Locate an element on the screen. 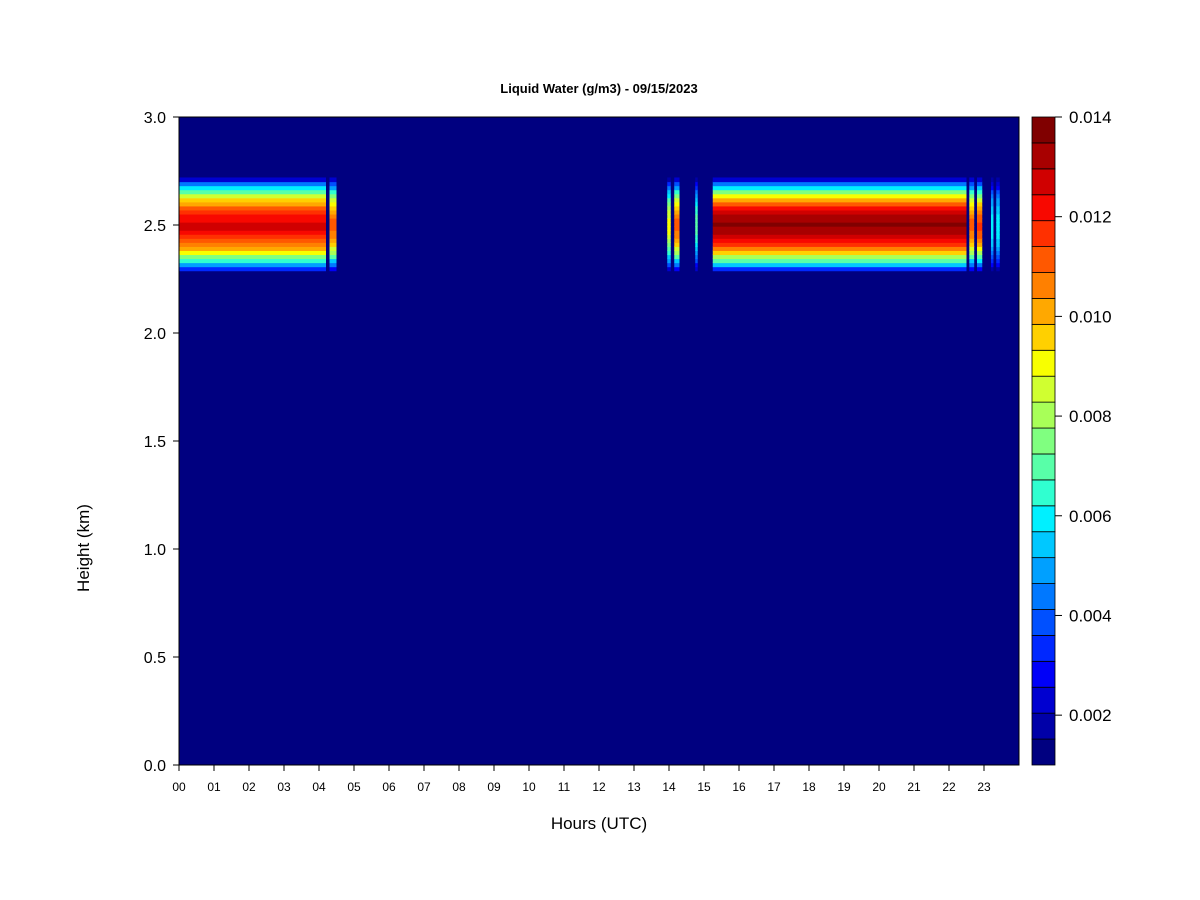  y-tick-label: 3.0 is located at coordinates (155, 118).